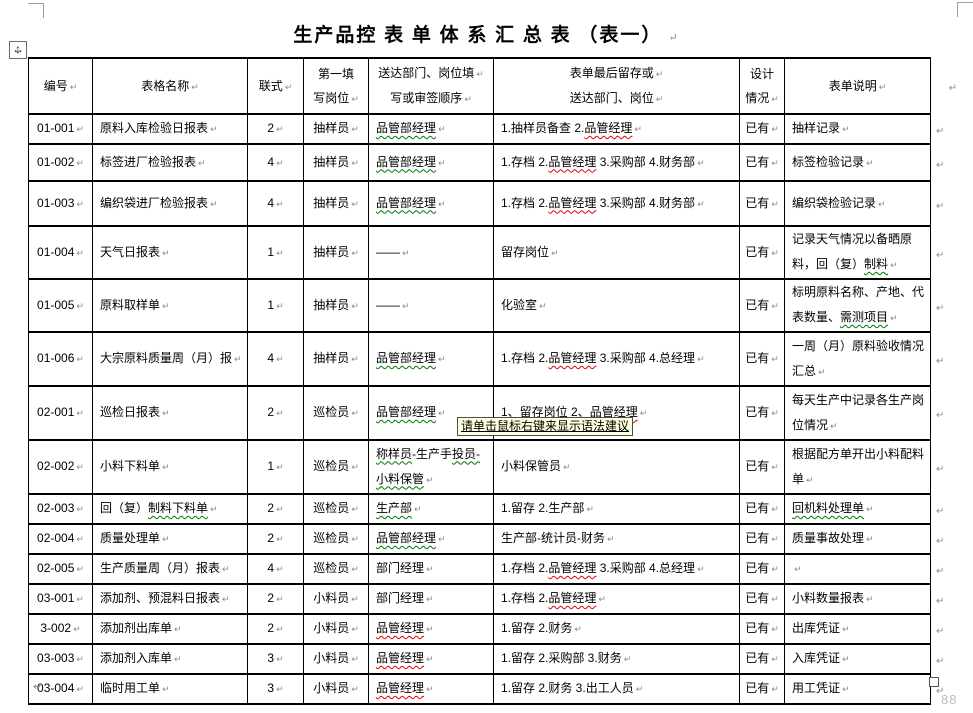 The image size is (973, 713). I want to click on cell-form-id: 02-005, so click(60, 569).